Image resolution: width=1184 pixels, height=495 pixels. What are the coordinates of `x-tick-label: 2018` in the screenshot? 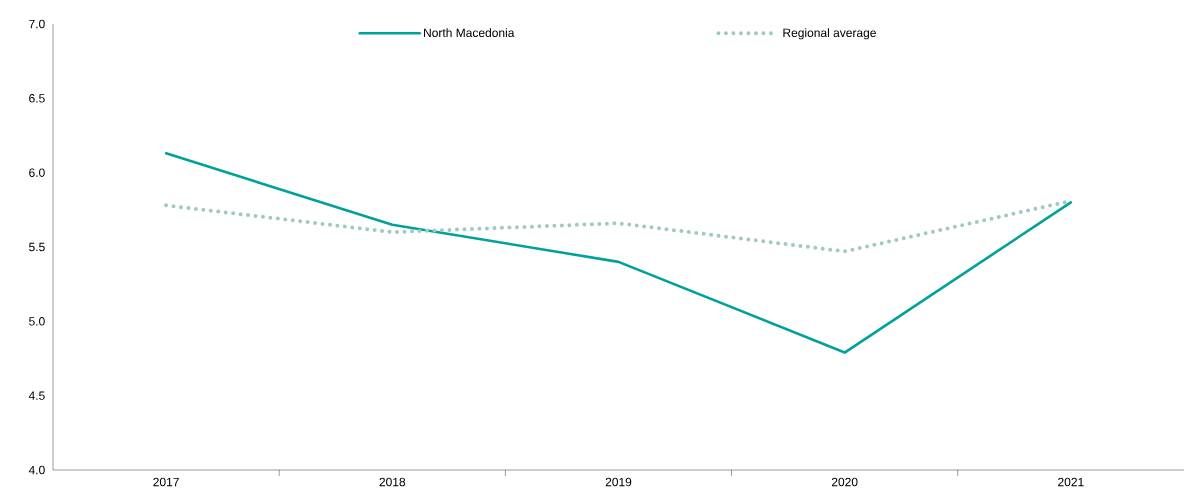 It's located at (392, 482).